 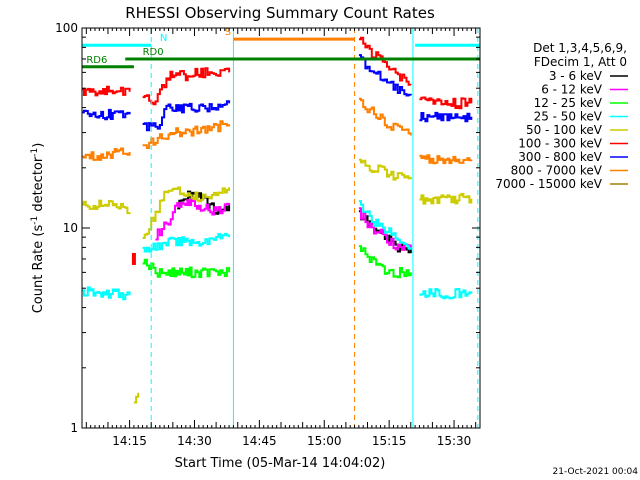 What do you see at coordinates (568, 103) in the screenshot?
I see `legend-label-3: 12 - 25 keV` at bounding box center [568, 103].